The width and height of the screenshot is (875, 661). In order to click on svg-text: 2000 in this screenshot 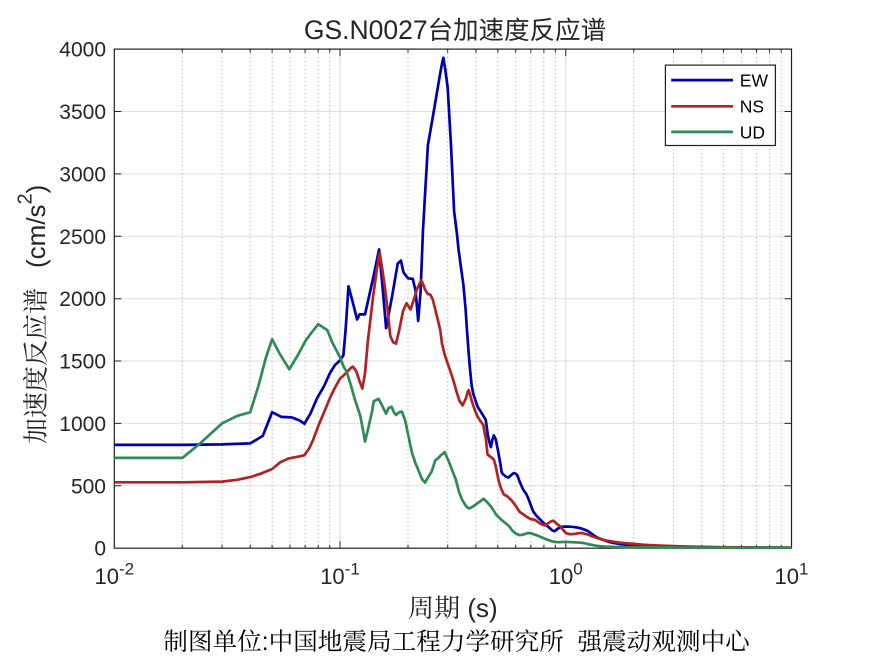, I will do `click(82, 299)`.